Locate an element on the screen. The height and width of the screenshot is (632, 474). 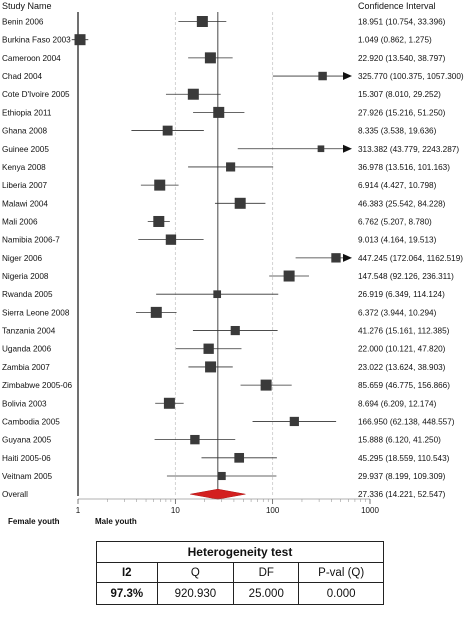
ci-value: 26.919 (6.349, 114.124) is located at coordinates (401, 294).